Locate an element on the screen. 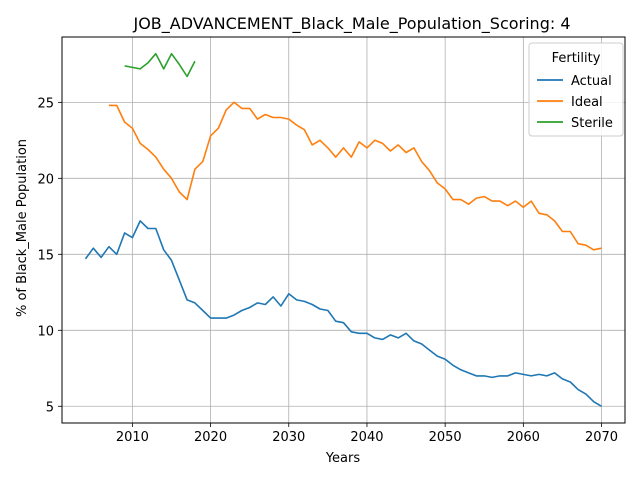 This screenshot has width=640, height=484. legend: Fertility Actual Ideal Sterile is located at coordinates (576, 89).